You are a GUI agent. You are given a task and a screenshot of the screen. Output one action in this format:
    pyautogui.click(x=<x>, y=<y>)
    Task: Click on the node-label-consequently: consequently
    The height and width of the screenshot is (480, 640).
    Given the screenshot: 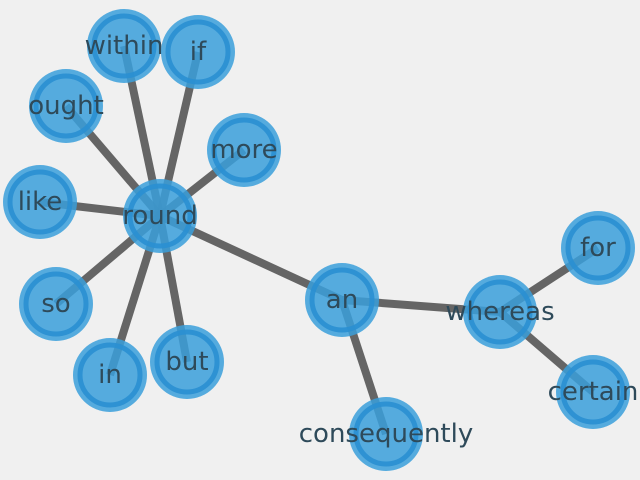 What is the action you would take?
    pyautogui.click(x=386, y=434)
    